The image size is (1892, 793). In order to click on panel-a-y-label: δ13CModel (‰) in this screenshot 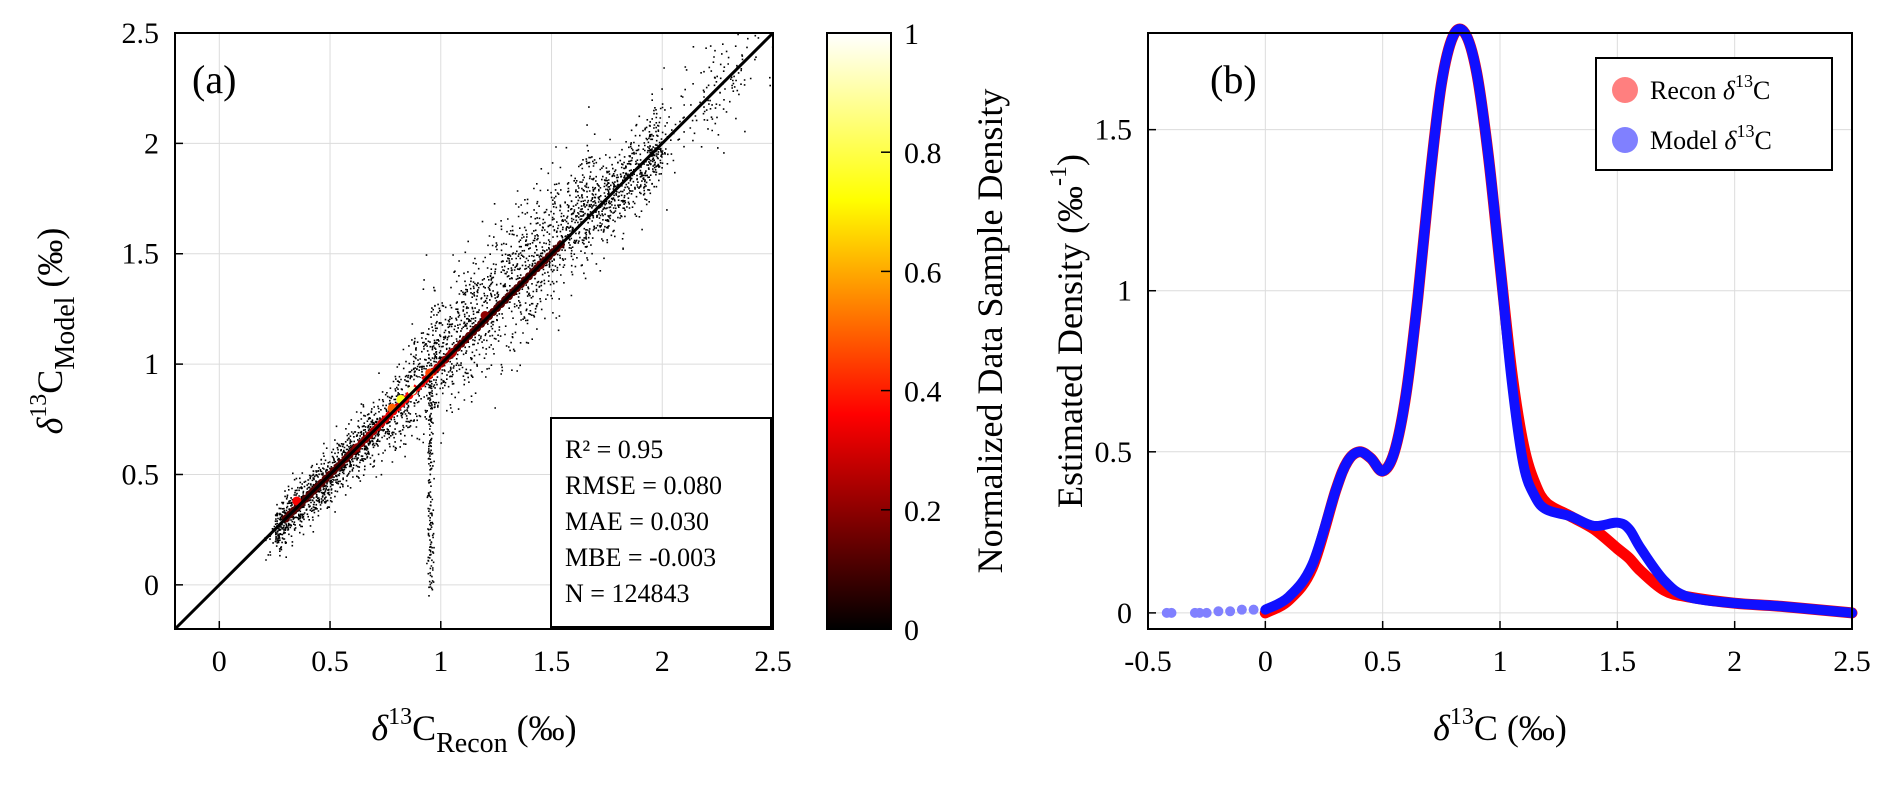, I will do `click(53, 331)`.